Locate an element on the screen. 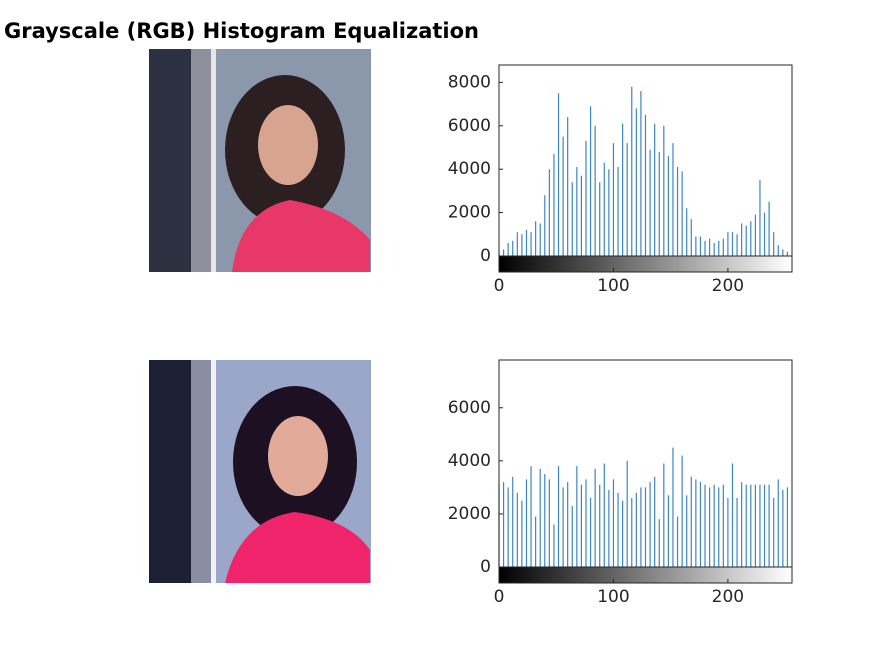  equalized-image is located at coordinates (260, 471).